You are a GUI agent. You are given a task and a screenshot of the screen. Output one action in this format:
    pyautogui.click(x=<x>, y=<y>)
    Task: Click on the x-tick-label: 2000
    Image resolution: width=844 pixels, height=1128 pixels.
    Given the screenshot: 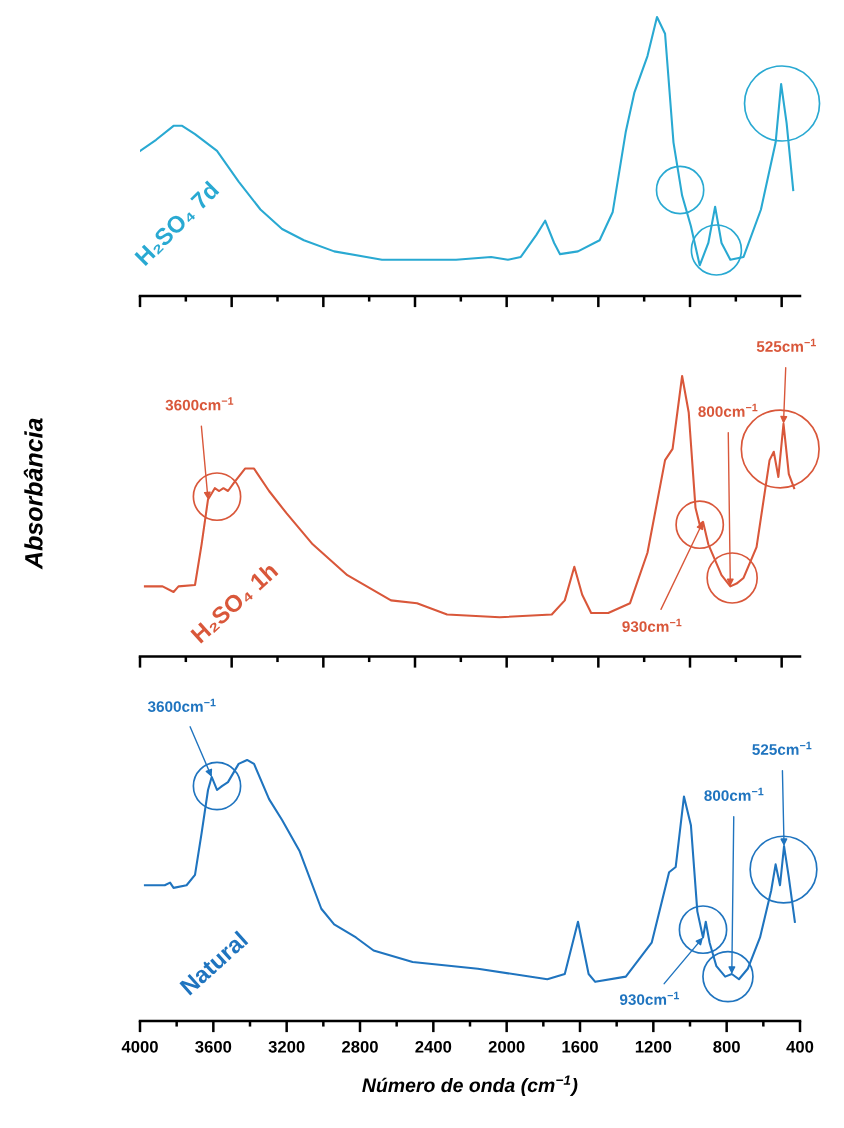 What is the action you would take?
    pyautogui.click(x=506, y=1046)
    